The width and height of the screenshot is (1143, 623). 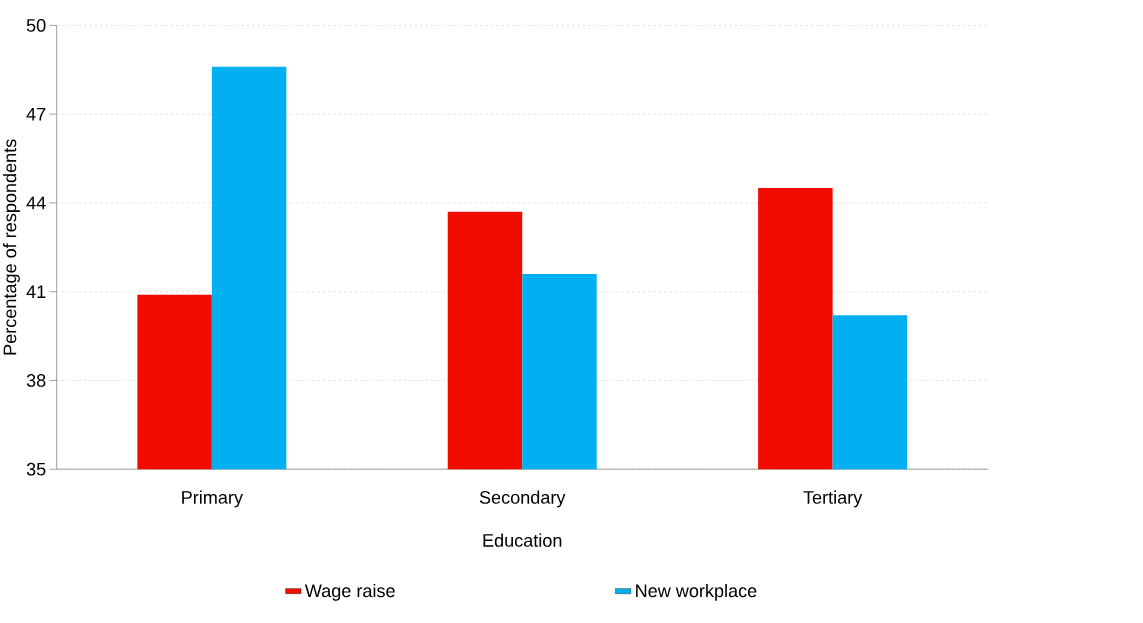 I want to click on x-tick-label: Secondary, so click(x=522, y=499).